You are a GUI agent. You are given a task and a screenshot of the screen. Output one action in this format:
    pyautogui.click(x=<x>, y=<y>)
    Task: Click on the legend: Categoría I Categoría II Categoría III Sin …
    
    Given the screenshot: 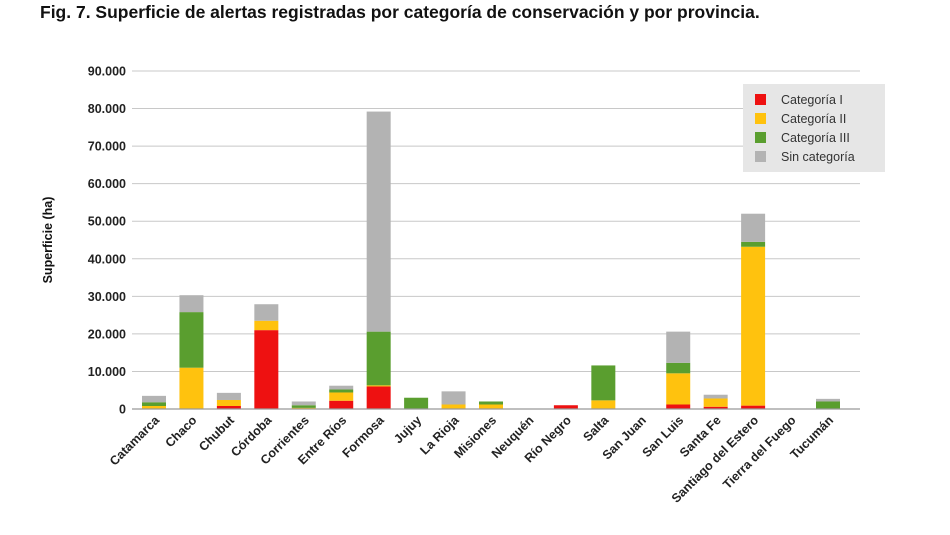 What is the action you would take?
    pyautogui.click(x=814, y=128)
    